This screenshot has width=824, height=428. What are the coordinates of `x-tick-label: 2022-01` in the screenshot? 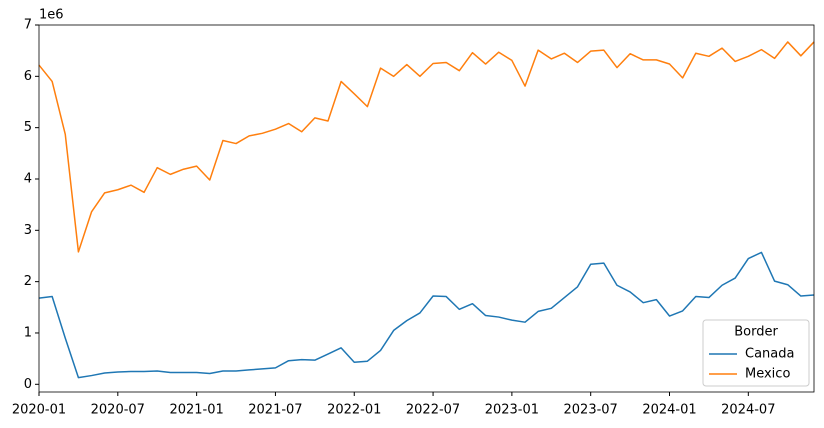 It's located at (354, 410).